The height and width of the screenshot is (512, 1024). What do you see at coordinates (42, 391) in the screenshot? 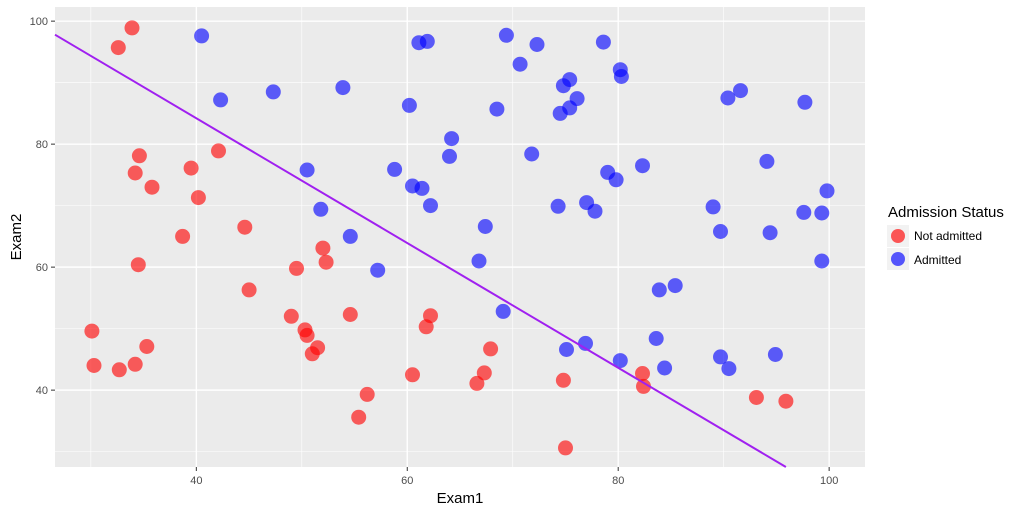
I see `y-tick-label: 40` at bounding box center [42, 391].